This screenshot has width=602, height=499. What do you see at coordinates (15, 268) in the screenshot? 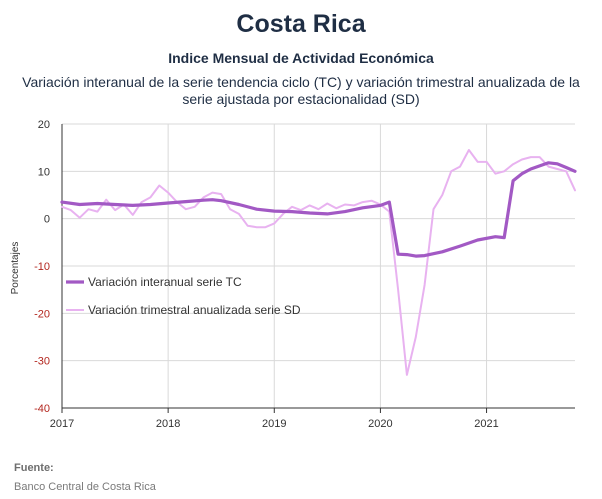
I see `y-axis-label: Porcentajes` at bounding box center [15, 268].